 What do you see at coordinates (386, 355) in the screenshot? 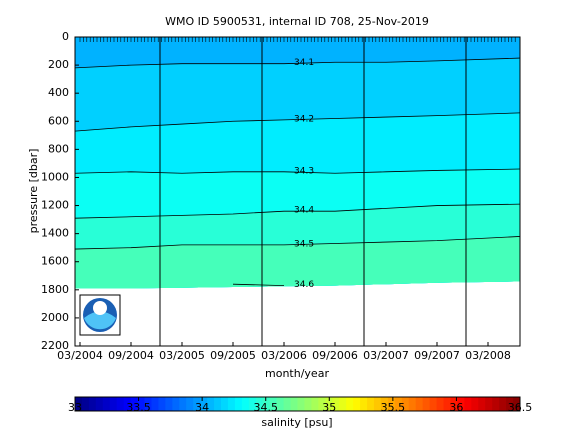
I see `x-tick-label: 03/2007` at bounding box center [386, 355].